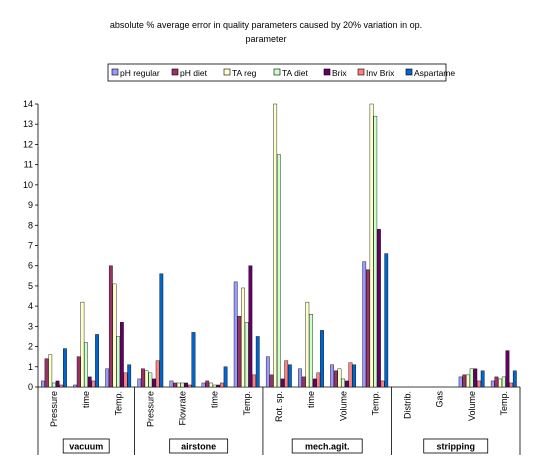  What do you see at coordinates (30, 347) in the screenshot?
I see `y-tick-label: 2` at bounding box center [30, 347].